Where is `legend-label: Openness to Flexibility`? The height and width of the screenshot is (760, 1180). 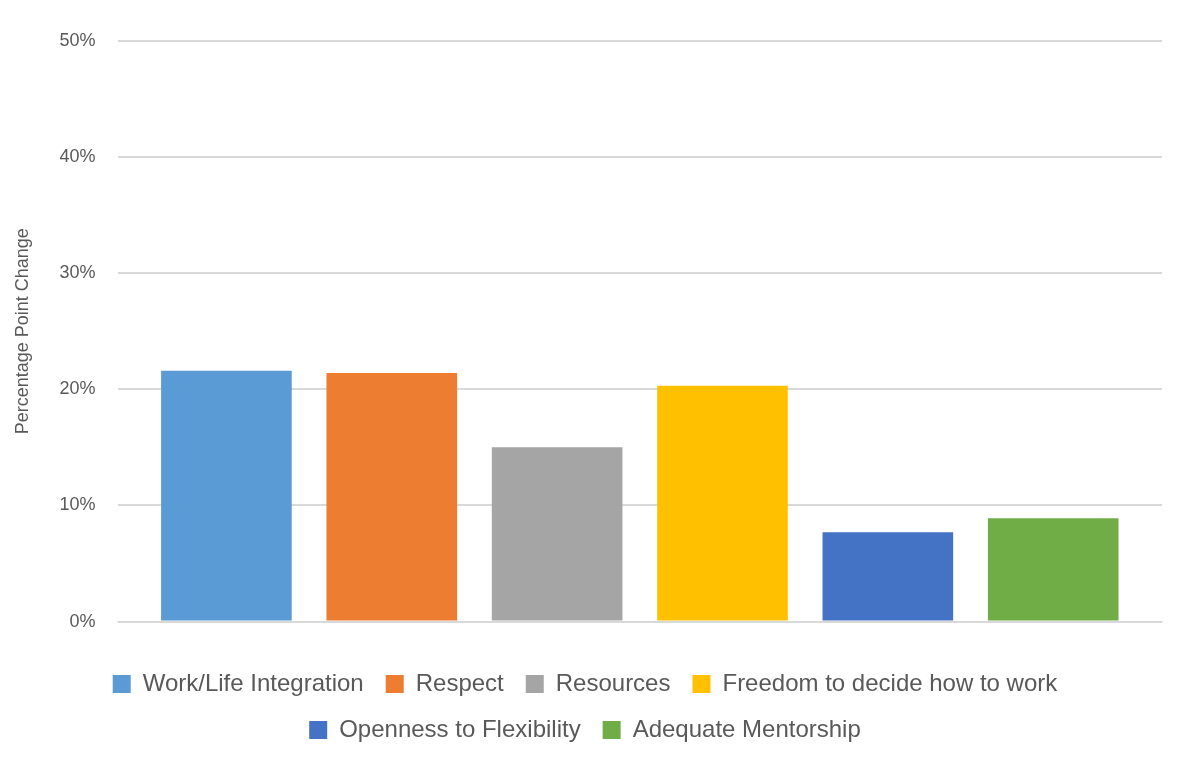
legend-label: Openness to Flexibility is located at coordinates (460, 728).